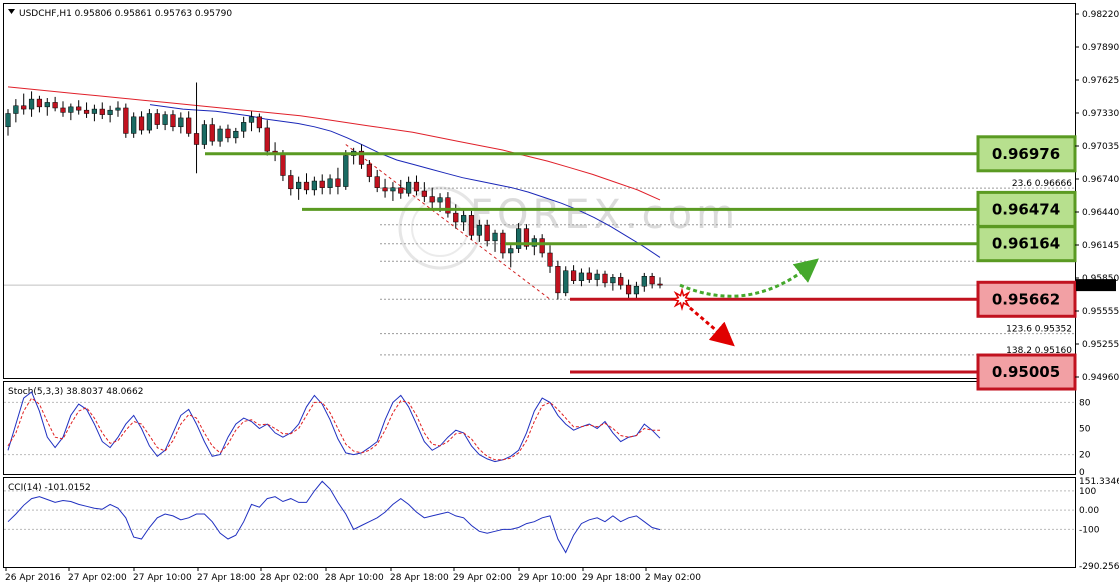 The image size is (1119, 588). Describe the element at coordinates (419, 578) in the screenshot. I see `time-tick: 28 Apr 18:00` at that location.